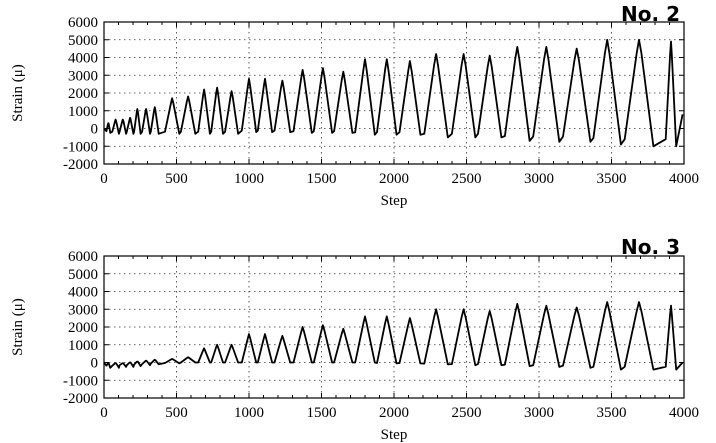 The height and width of the screenshot is (443, 716). Describe the element at coordinates (650, 14) in the screenshot. I see `panel-label: No. 2` at that location.